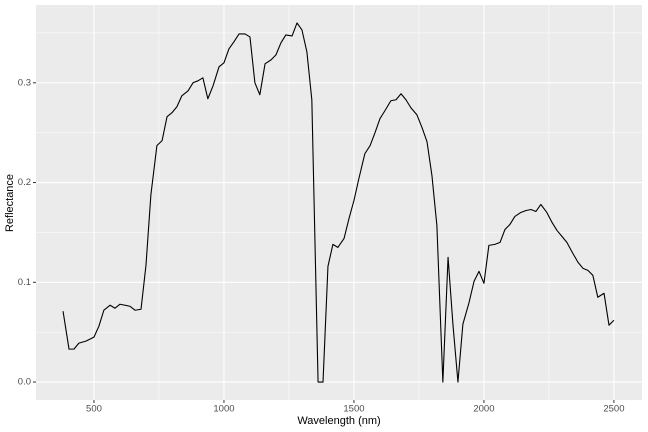 The width and height of the screenshot is (648, 432). Describe the element at coordinates (94, 409) in the screenshot. I see `x-tick-label: 500` at that location.